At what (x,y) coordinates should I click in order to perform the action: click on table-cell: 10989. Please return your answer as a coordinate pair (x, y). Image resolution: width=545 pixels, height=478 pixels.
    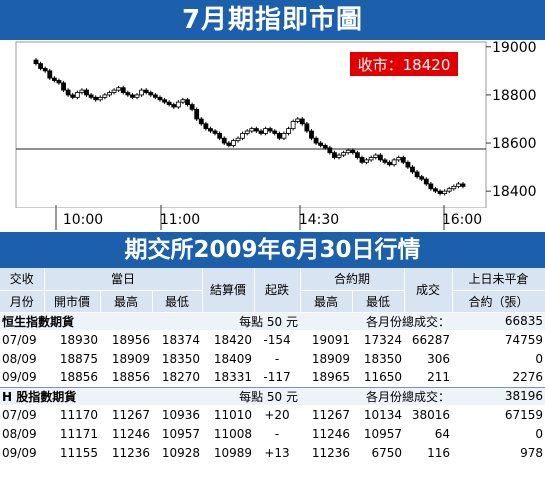
    Looking at the image, I should click on (232, 452).